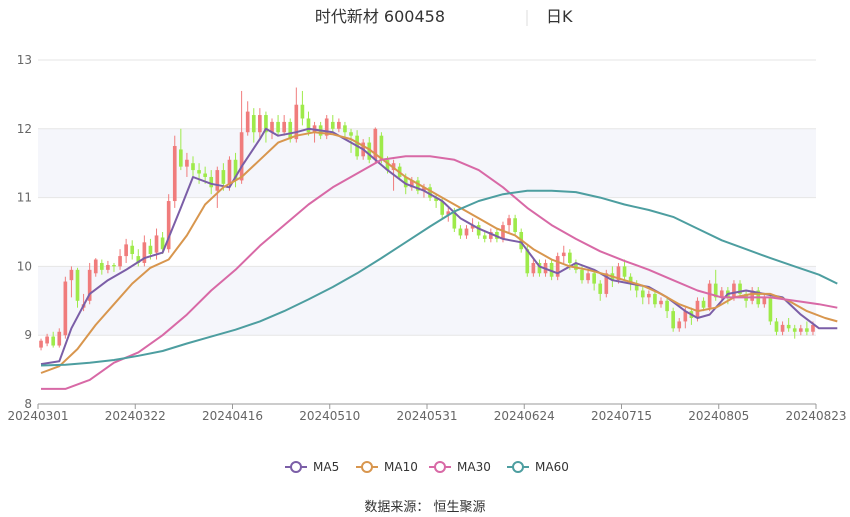  I want to click on legend-label: MA30, so click(474, 467).